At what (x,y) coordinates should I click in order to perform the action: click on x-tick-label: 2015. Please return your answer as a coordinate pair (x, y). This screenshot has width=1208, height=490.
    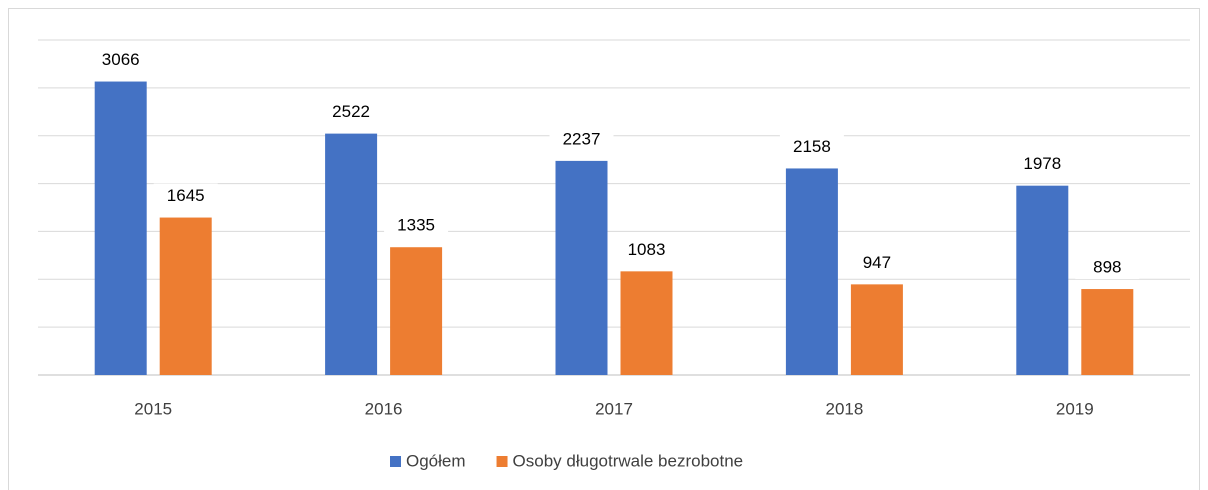
    Looking at the image, I should click on (153, 408).